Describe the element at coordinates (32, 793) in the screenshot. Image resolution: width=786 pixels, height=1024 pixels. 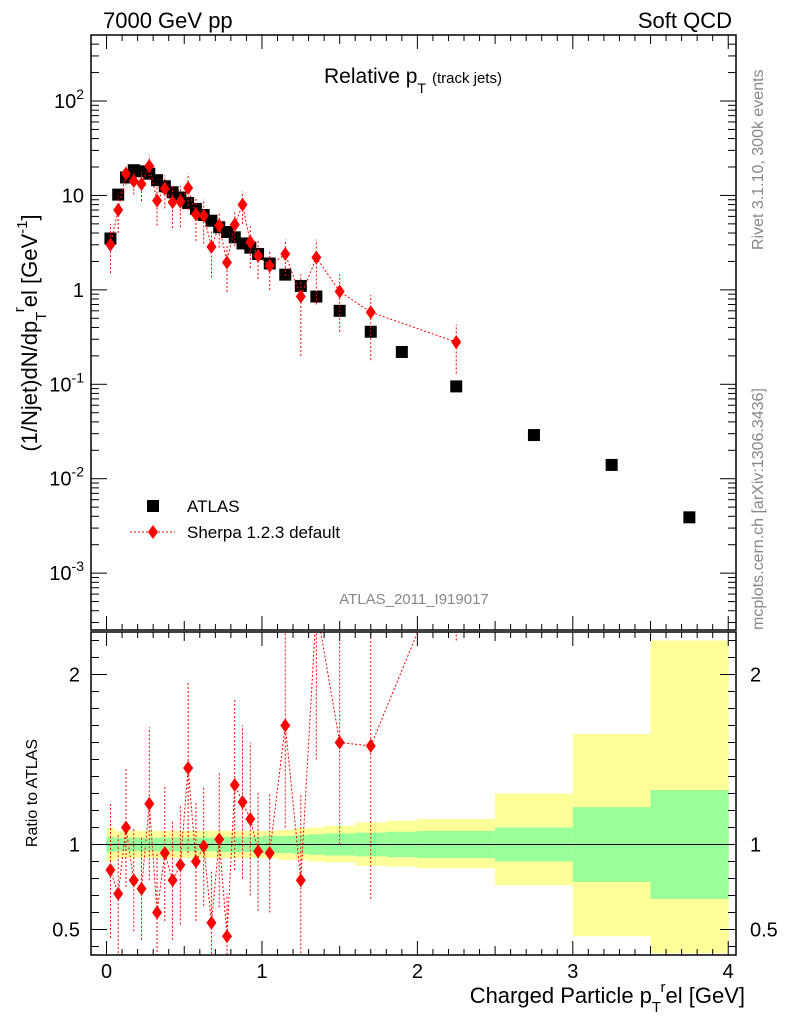
I see `ratio-y-axis-label: Ratio to ATLAS` at that location.